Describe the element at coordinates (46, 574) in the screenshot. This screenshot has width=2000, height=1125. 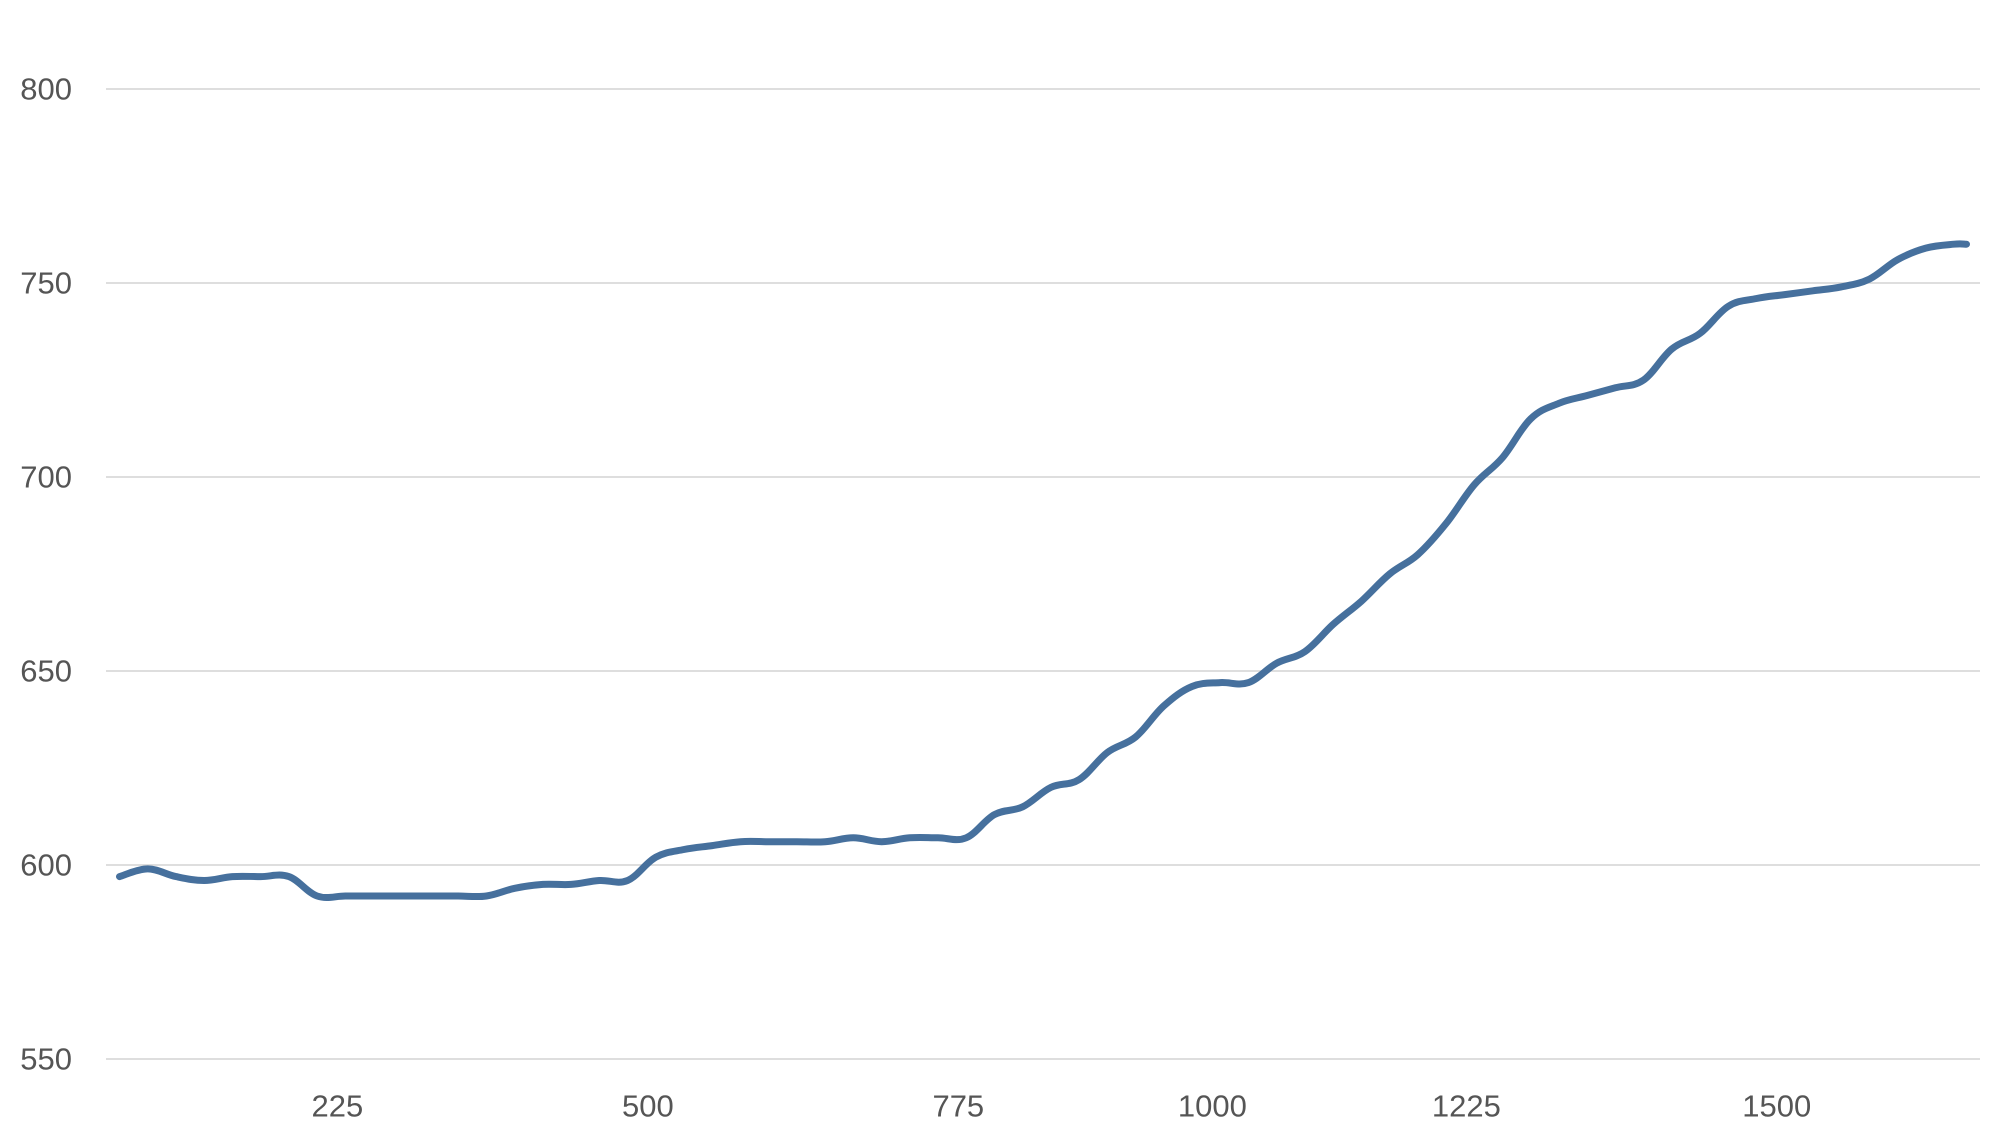
I see `y-axis-ticks: 550 600 650 700 750 800` at that location.